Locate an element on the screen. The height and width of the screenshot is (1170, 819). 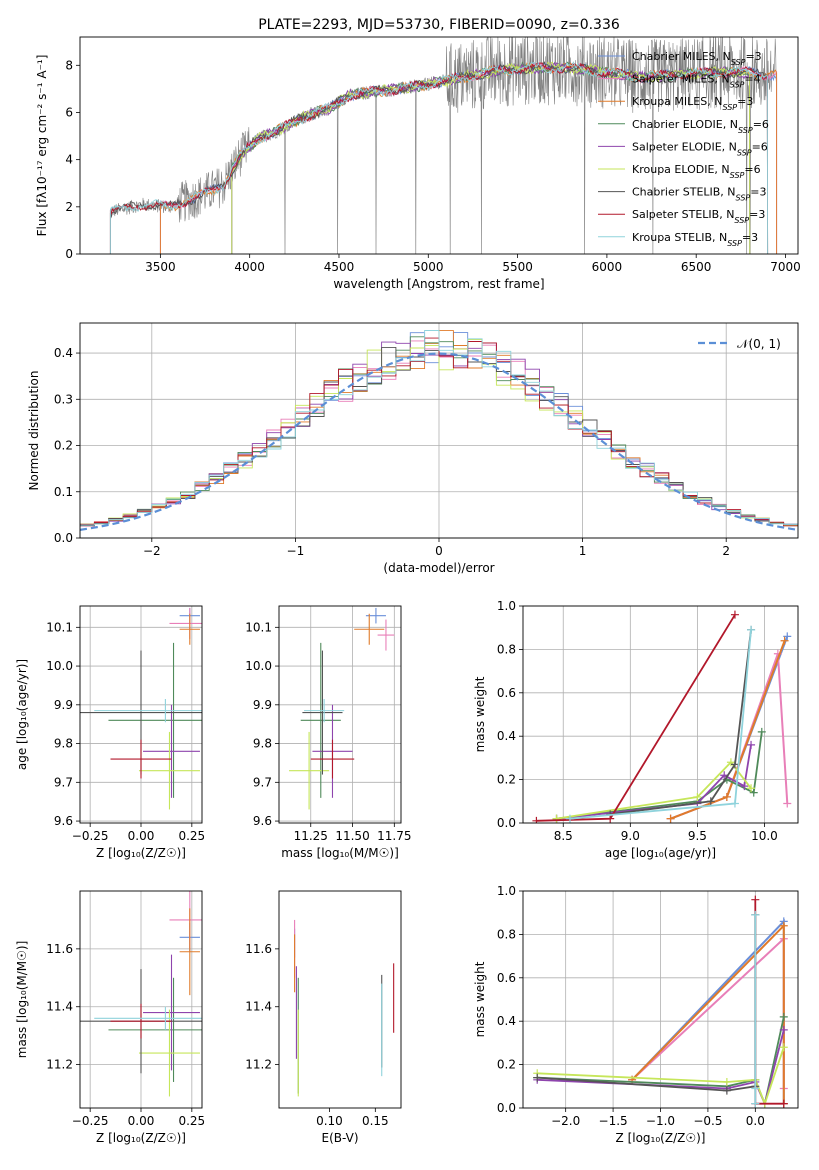
y-axis-label: age [log₁₀(age/yr)] is located at coordinates (22, 714).